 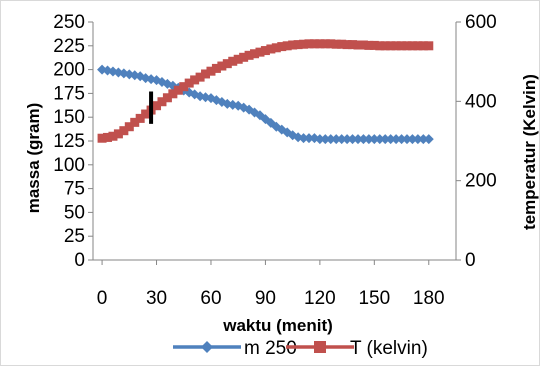 What do you see at coordinates (69, 165) in the screenshot?
I see `y-left-tick-label: 100` at bounding box center [69, 165].